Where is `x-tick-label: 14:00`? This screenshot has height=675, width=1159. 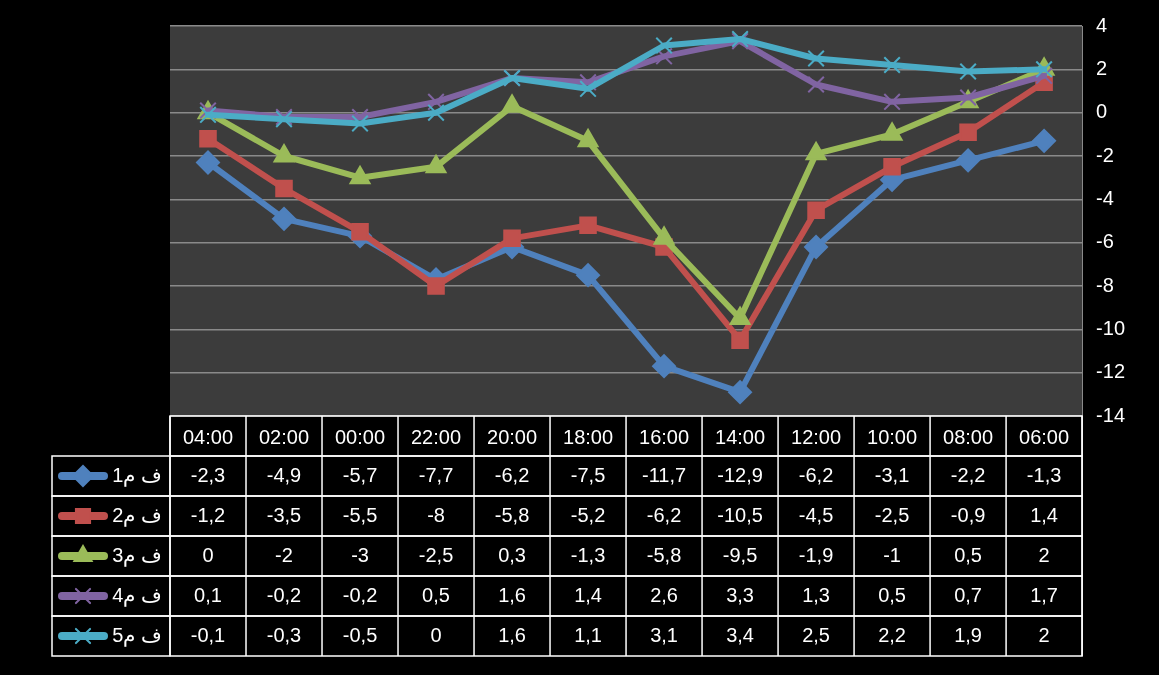
x-tick-label: 14:00 is located at coordinates (740, 436).